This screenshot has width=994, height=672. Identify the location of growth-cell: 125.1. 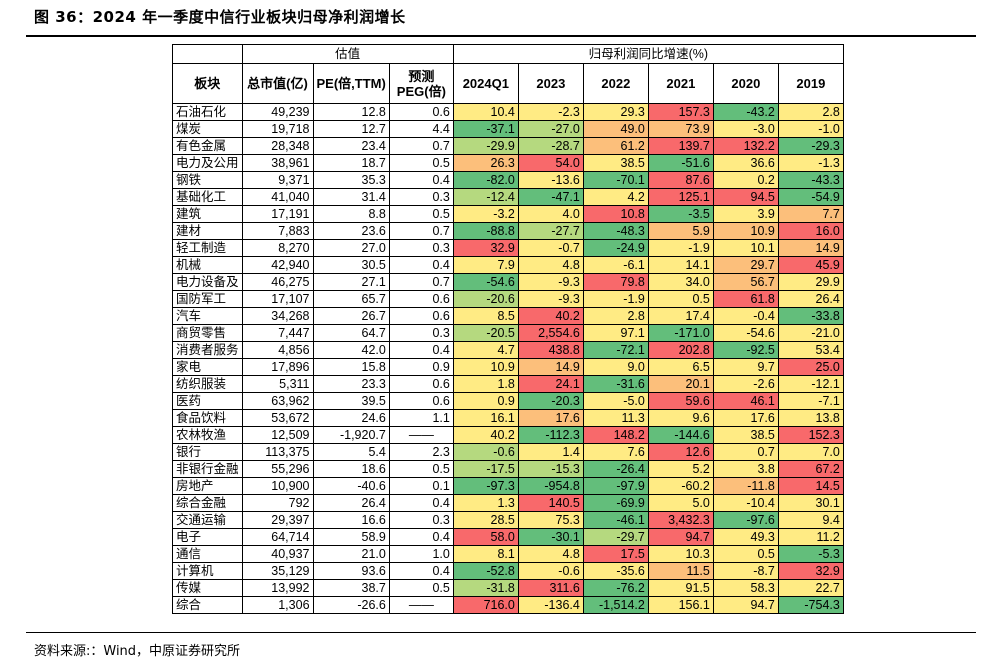
(680, 197).